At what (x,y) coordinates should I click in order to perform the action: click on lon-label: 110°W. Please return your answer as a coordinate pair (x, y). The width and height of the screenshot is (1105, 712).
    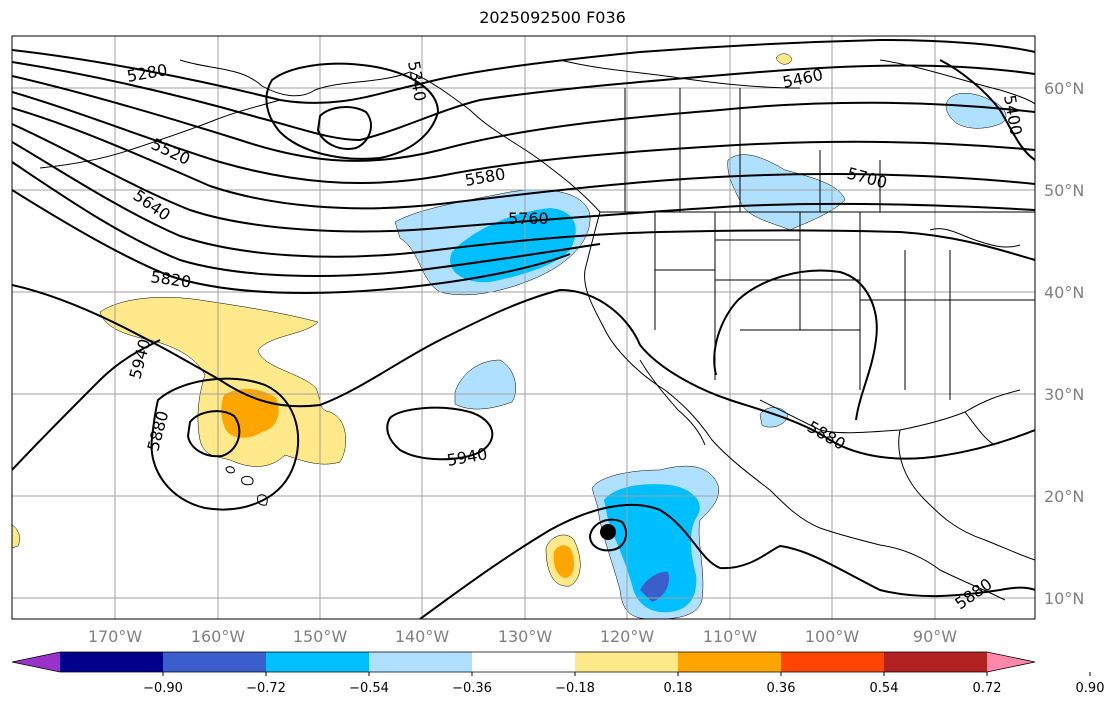
    Looking at the image, I should click on (730, 636).